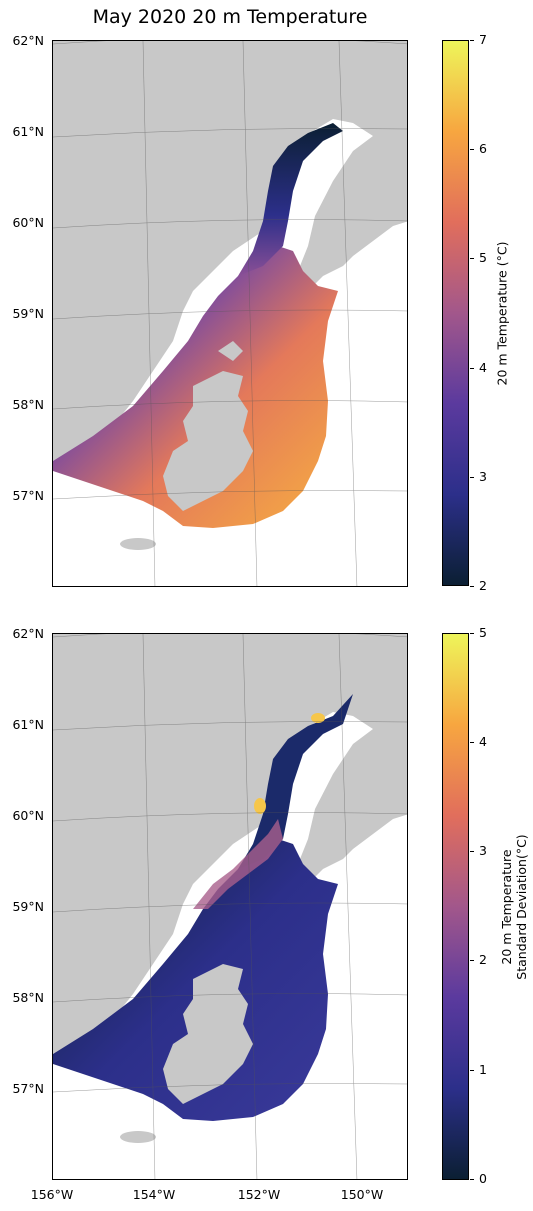 The image size is (533, 1211). What do you see at coordinates (28, 495) in the screenshot?
I see `lat-label-57: 57°N` at bounding box center [28, 495].